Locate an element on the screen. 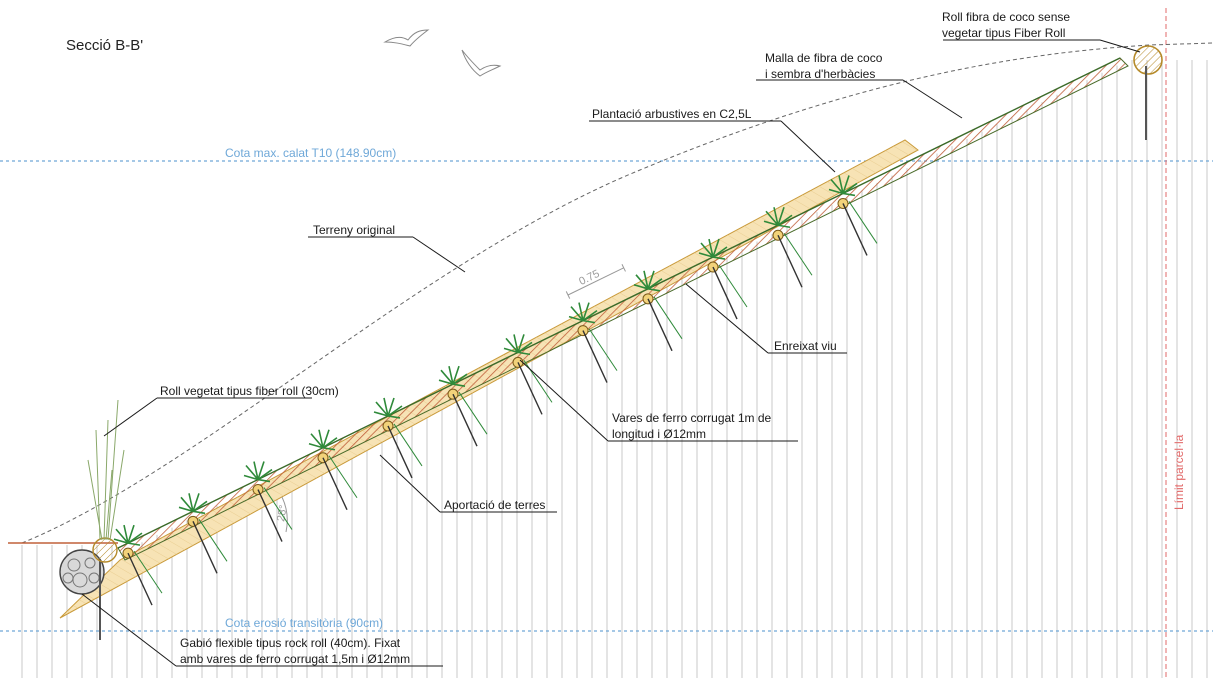 The height and width of the screenshot is (681, 1213). label-unvegetated-roll-1: Roll fibra de coco sense is located at coordinates (1006, 17).